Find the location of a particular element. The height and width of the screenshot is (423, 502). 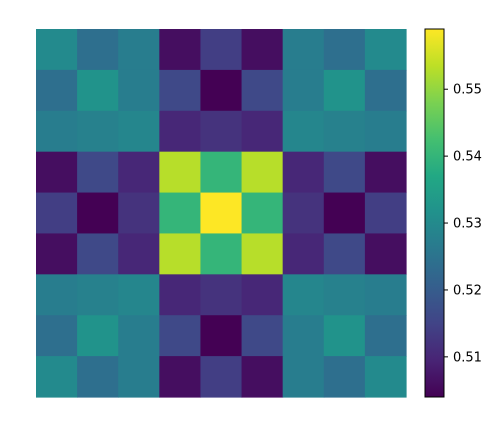

colorbar-tick-label: 0.54 is located at coordinates (467, 157).